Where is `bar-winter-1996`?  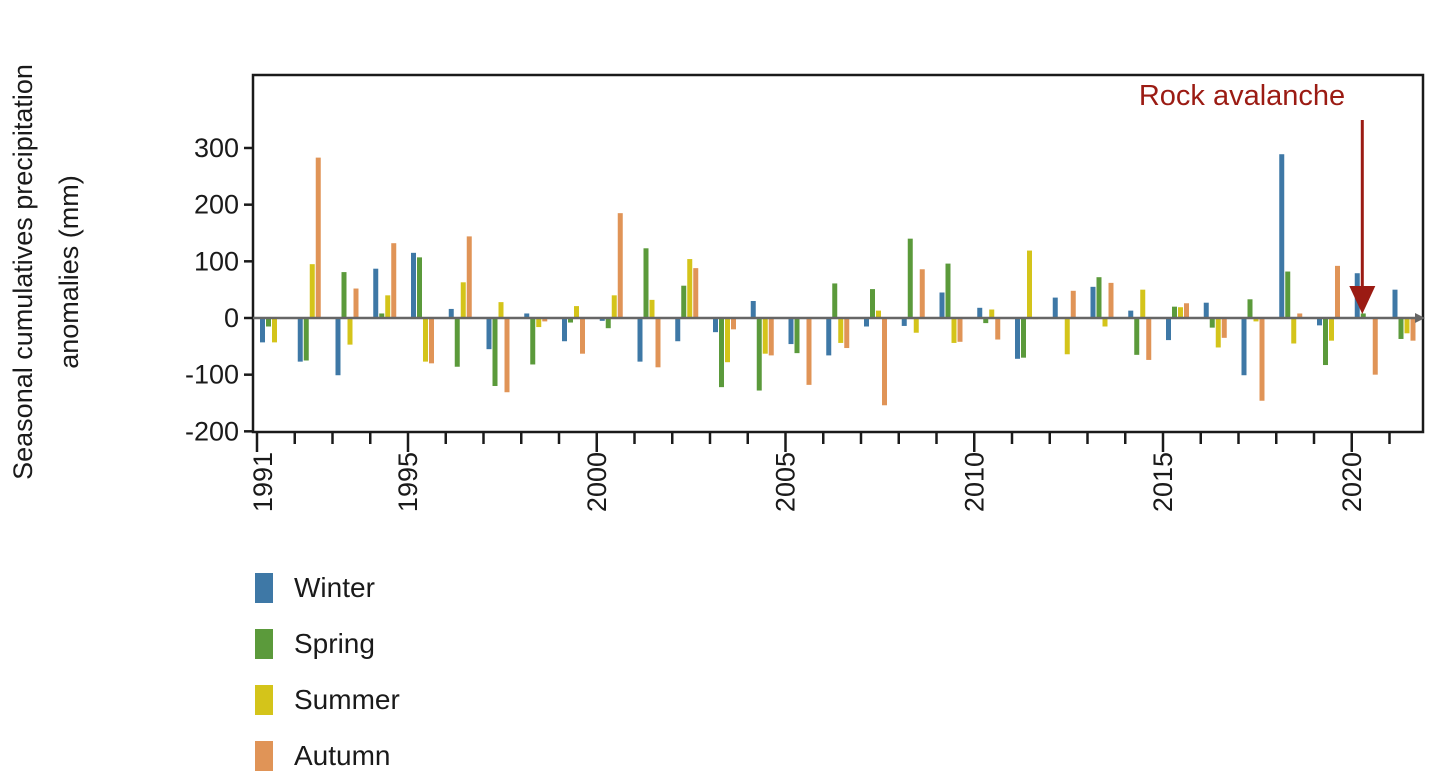
bar-winter-1996 is located at coordinates (451, 313).